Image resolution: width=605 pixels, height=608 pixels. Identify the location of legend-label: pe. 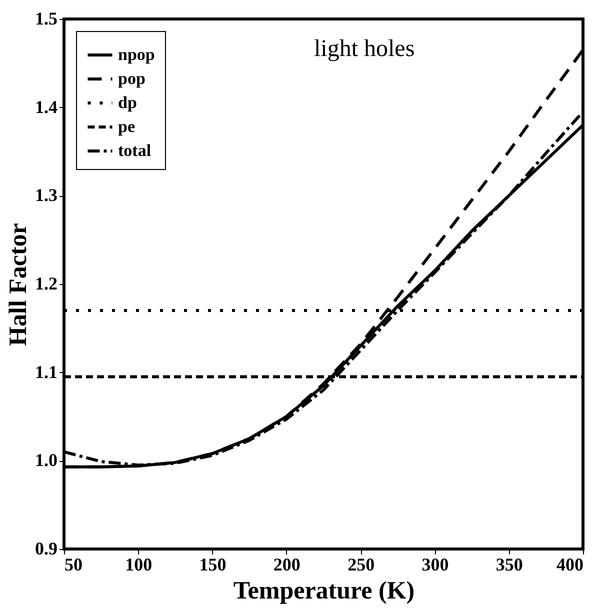
(127, 126).